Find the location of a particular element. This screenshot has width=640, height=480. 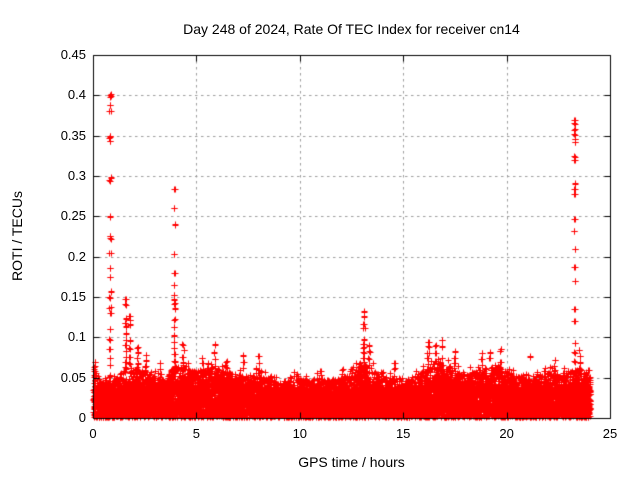

x-tick-label: 5 is located at coordinates (196, 433).